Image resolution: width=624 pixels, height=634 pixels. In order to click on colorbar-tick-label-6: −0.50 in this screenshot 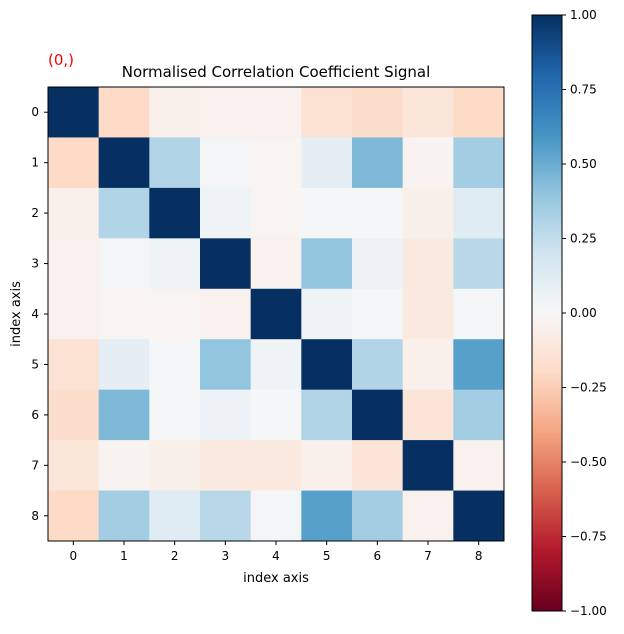, I will do `click(588, 462)`.